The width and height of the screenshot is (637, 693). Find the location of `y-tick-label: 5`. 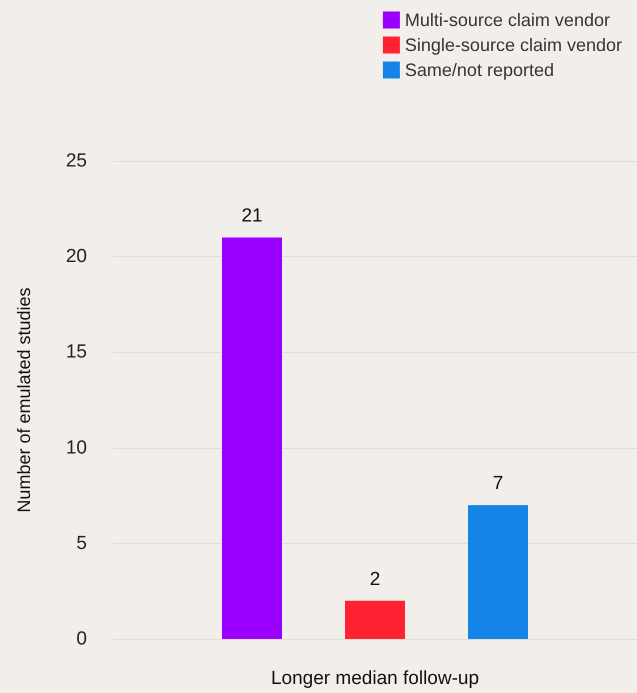

y-tick-label: 5 is located at coordinates (81, 543).